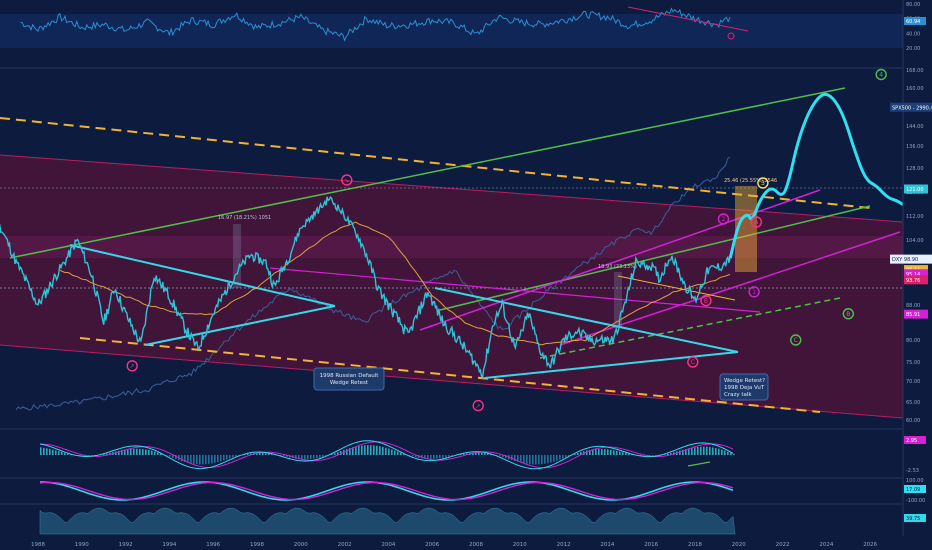 This screenshot has height=550, width=932. I want to click on time-tick: 1996, so click(213, 545).